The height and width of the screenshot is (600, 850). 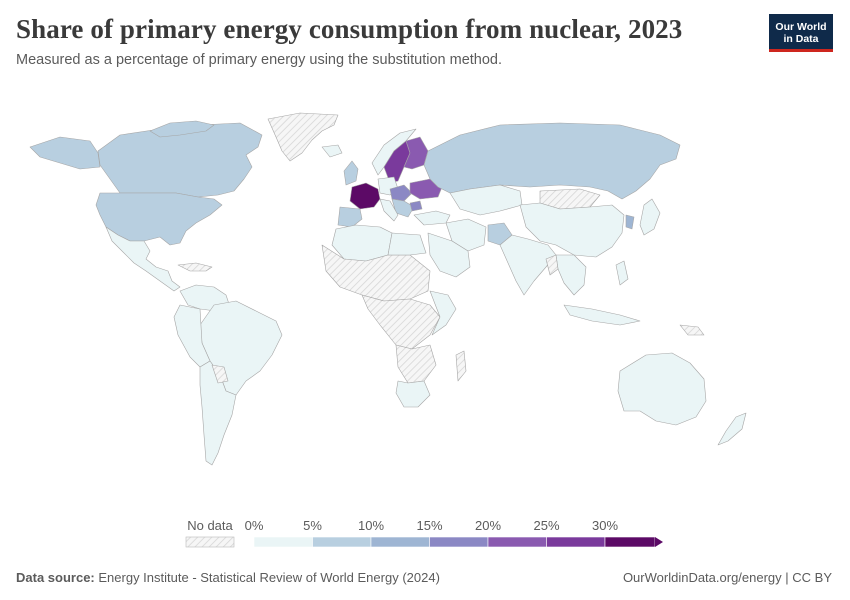 What do you see at coordinates (454, 533) in the screenshot?
I see `legend-bins: 0% 5% 10% 15% 20% 25% 30%` at bounding box center [454, 533].